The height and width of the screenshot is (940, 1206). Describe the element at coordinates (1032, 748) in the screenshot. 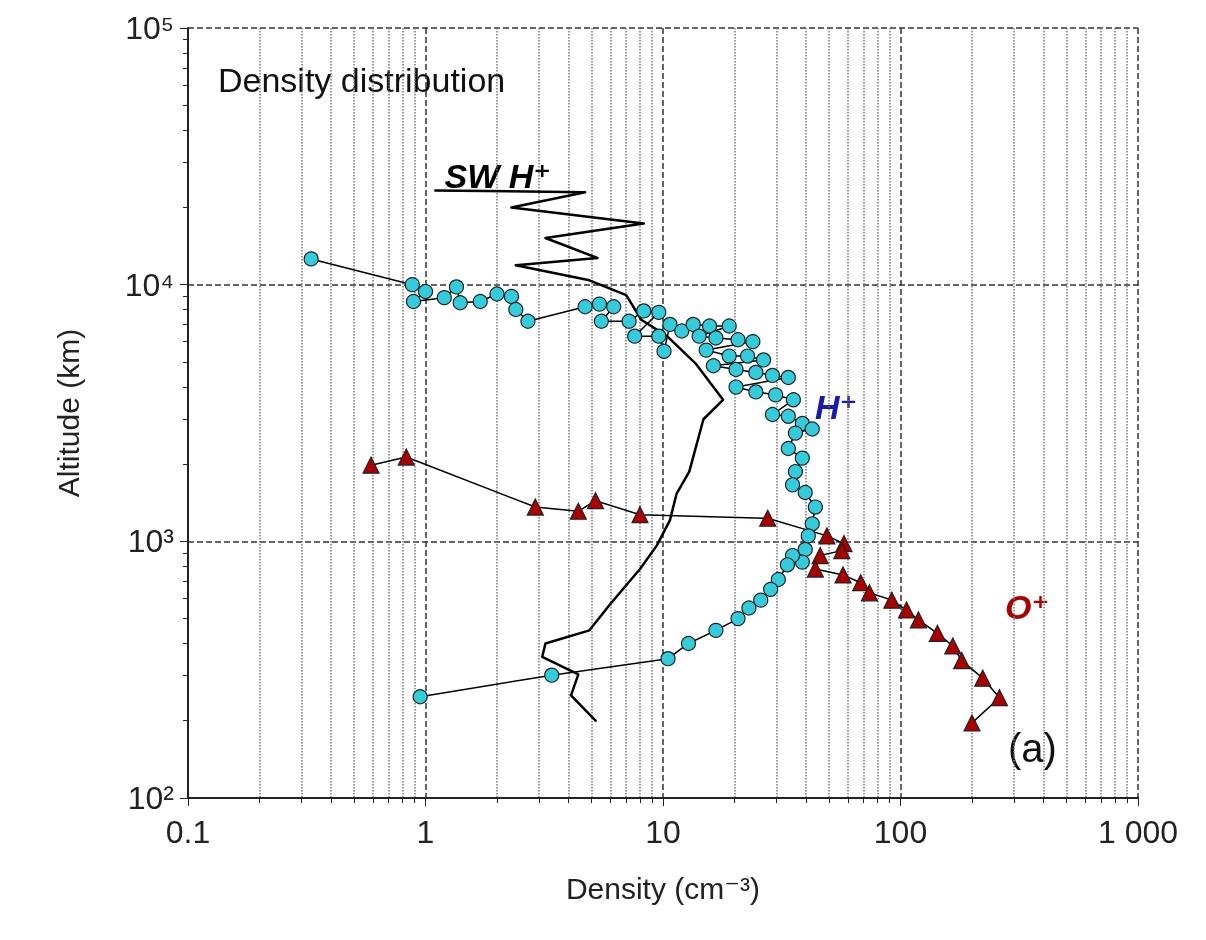

I see `annotation: (a)` at that location.